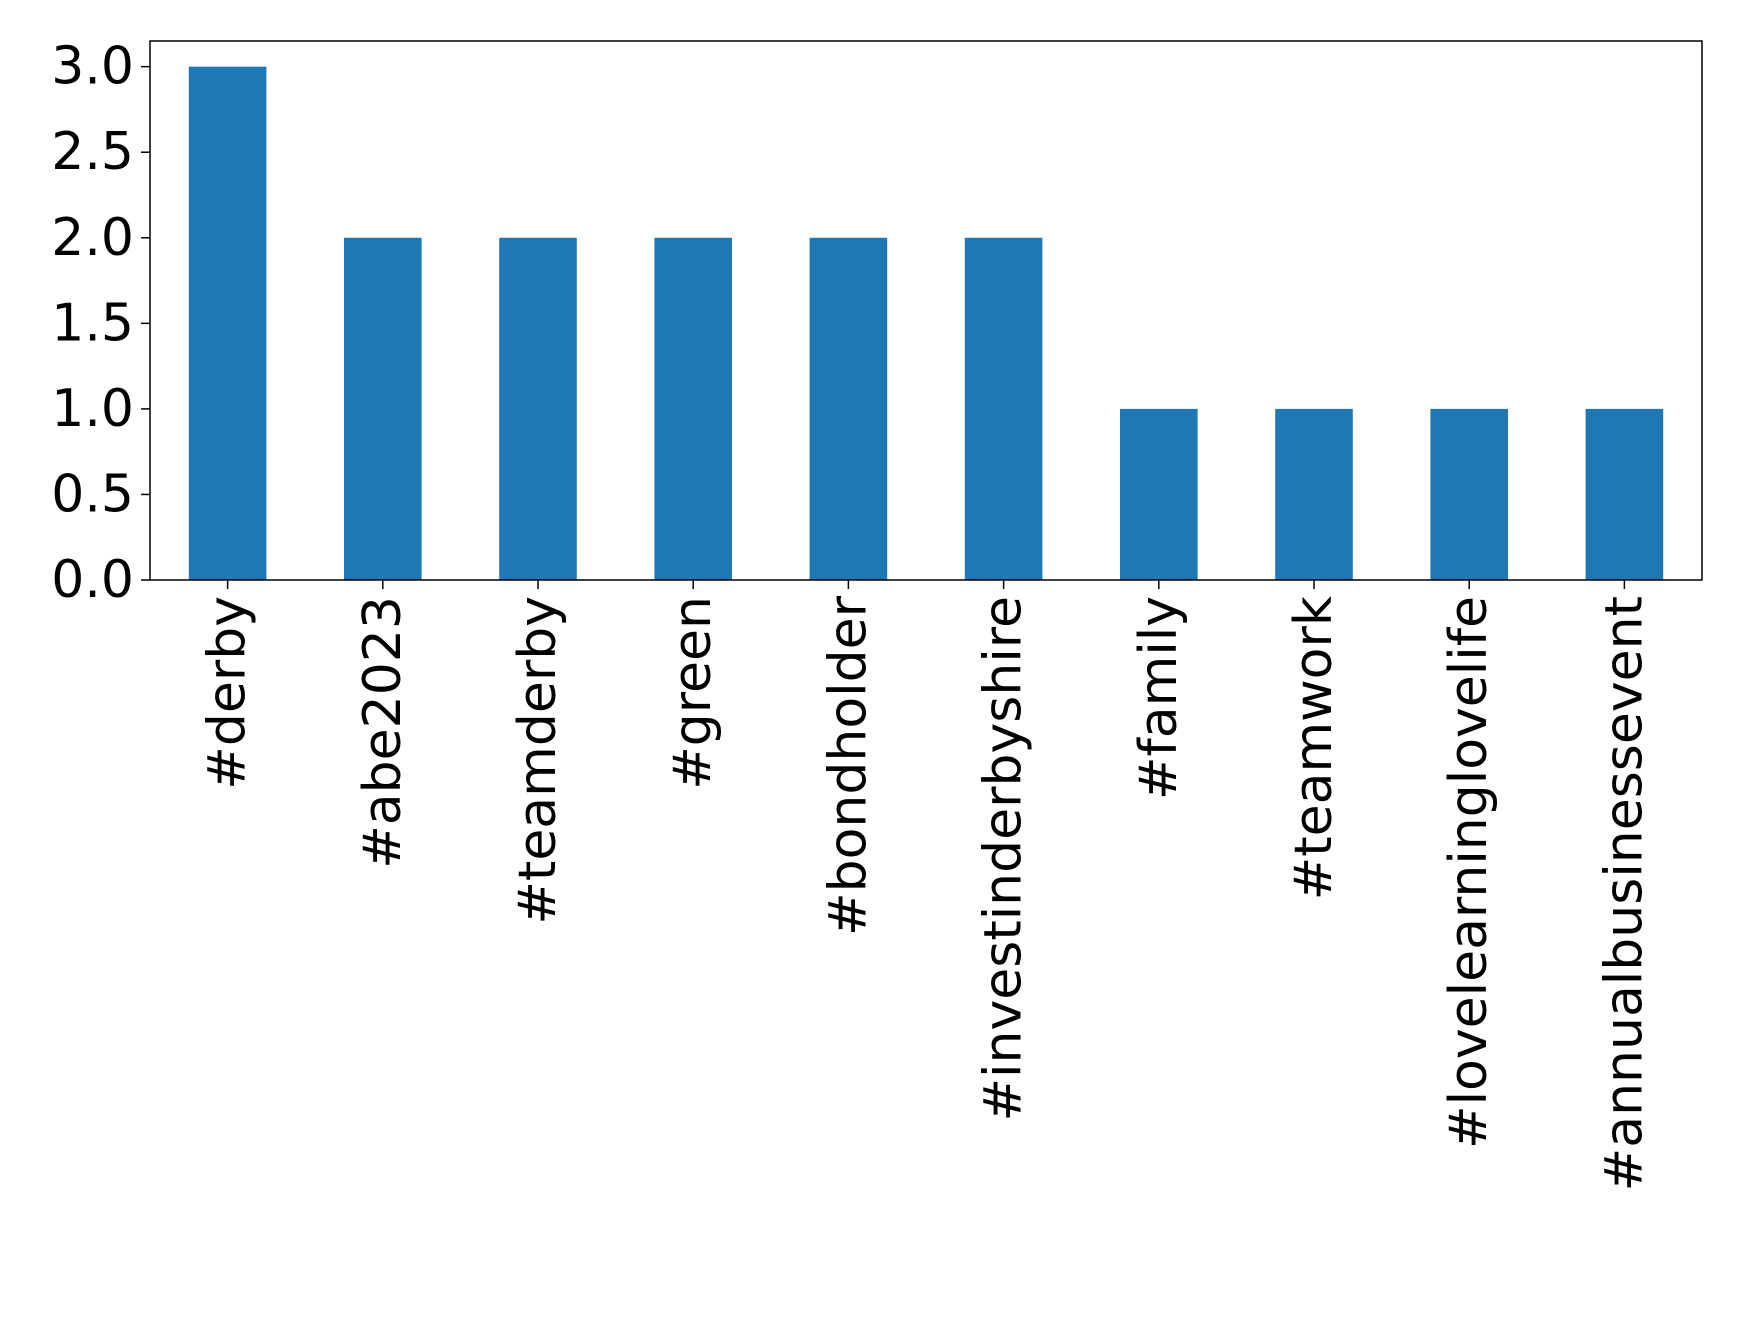  What do you see at coordinates (92, 238) in the screenshot?
I see `y-tick-label: 2.0` at bounding box center [92, 238].